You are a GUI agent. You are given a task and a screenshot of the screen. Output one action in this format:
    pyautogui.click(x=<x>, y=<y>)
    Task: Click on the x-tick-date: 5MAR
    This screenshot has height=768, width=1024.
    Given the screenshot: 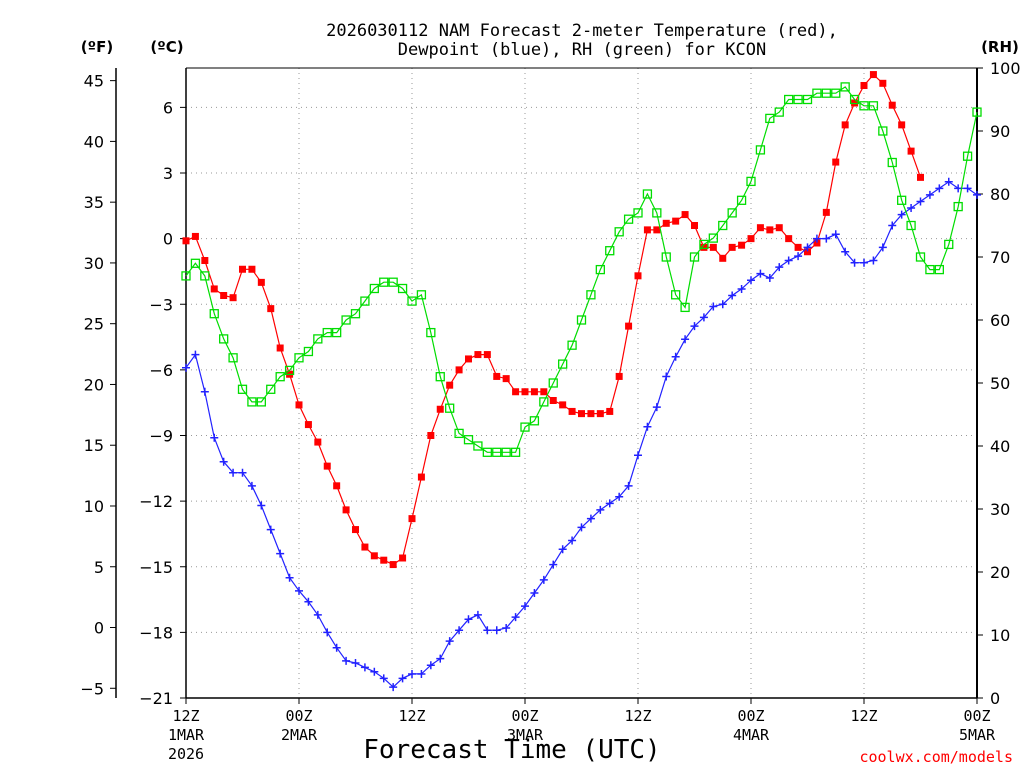 What is the action you would take?
    pyautogui.click(x=977, y=735)
    